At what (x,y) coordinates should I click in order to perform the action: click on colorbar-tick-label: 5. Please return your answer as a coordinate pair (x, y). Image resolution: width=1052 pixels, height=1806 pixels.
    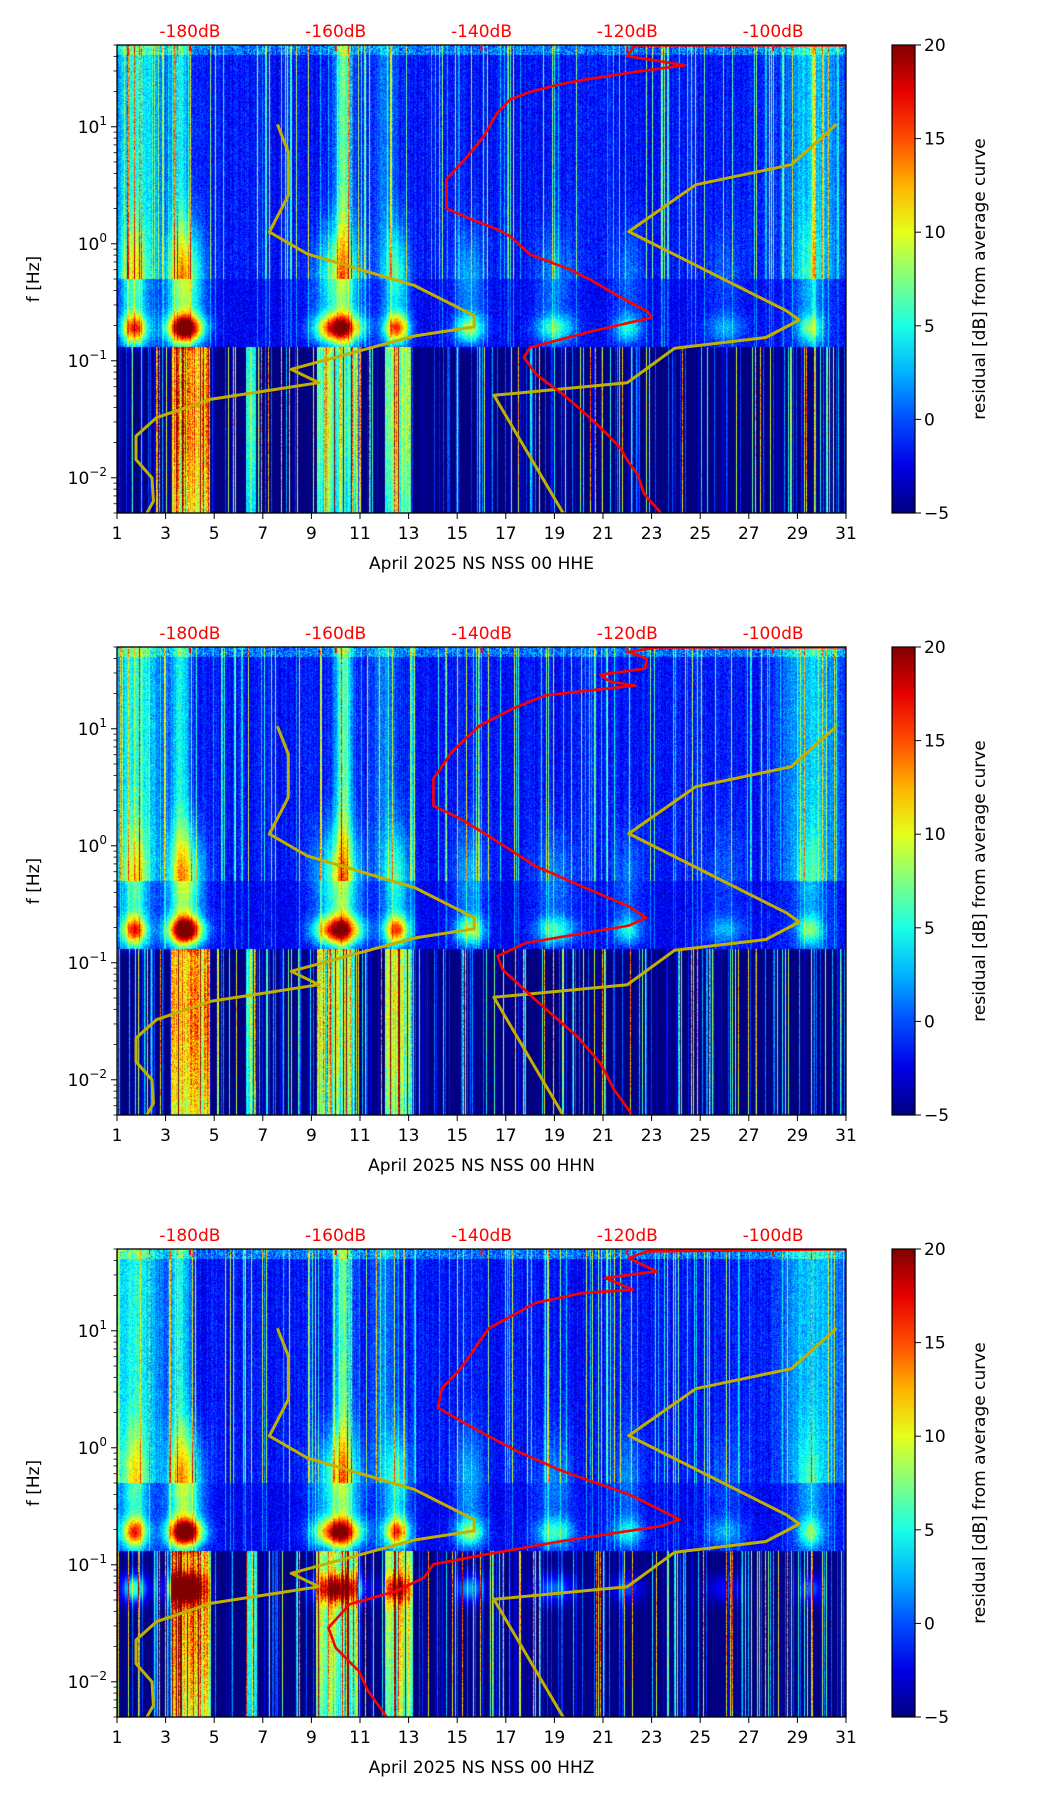
    Looking at the image, I should click on (929, 327).